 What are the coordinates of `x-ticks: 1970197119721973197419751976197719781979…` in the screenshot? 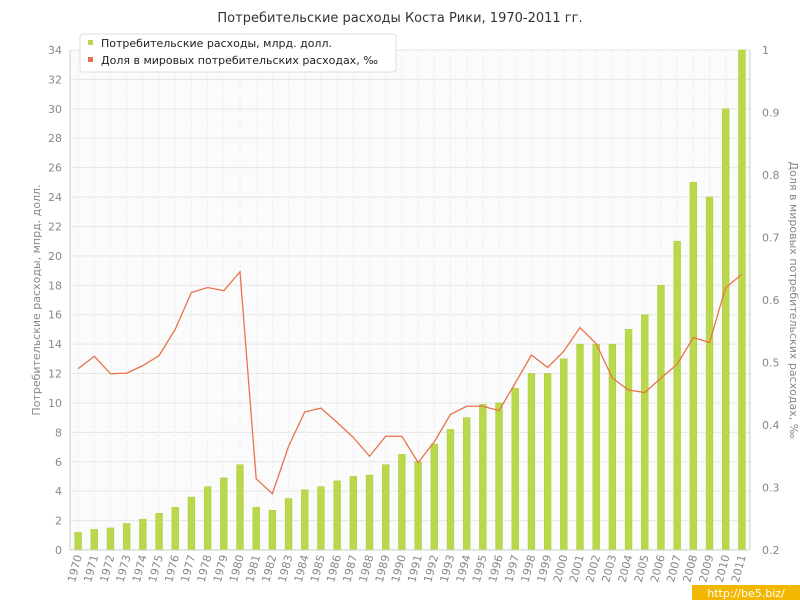 It's located at (407, 568).